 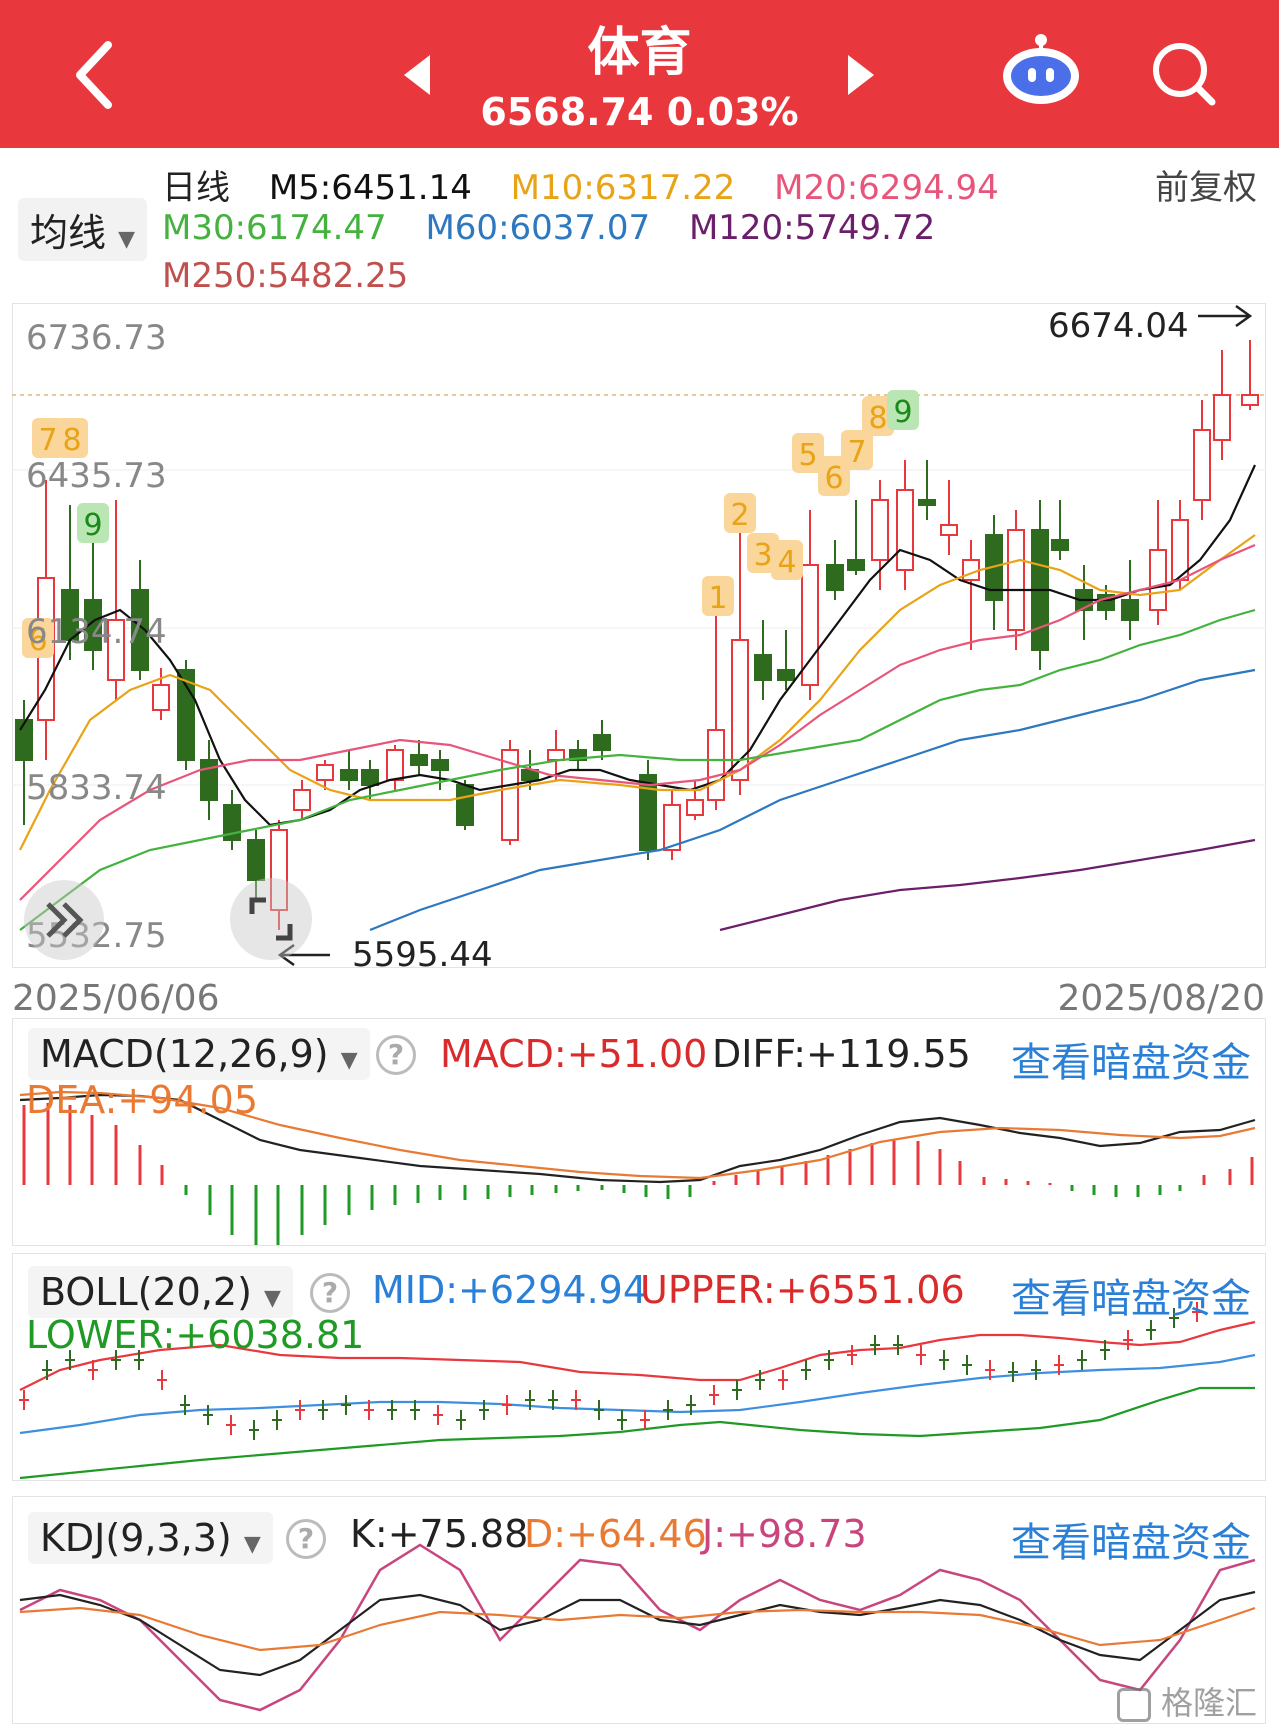 I want to click on indicator-selector: 均线 ▼, so click(x=83, y=229).